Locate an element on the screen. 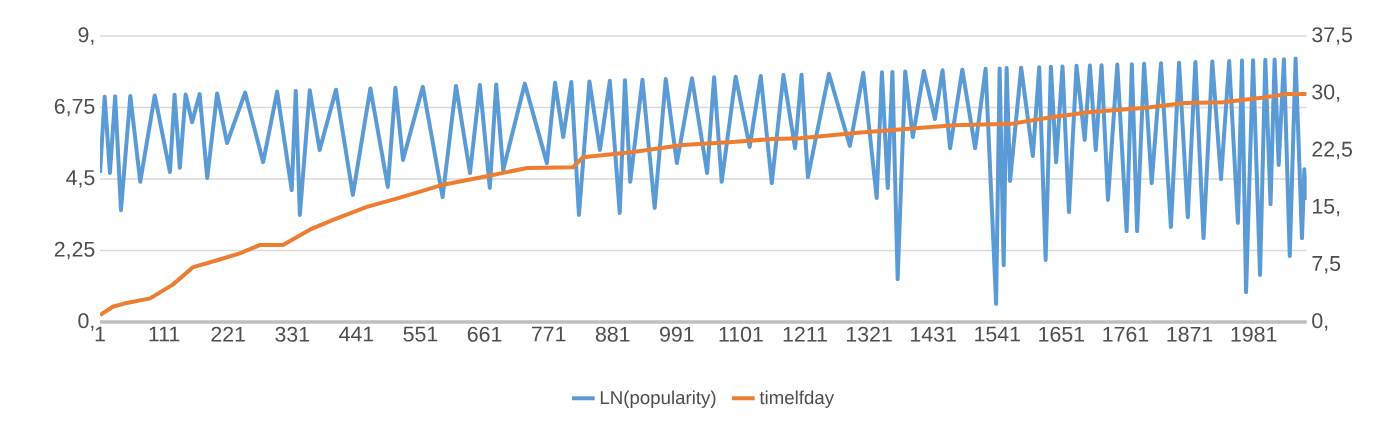 The height and width of the screenshot is (427, 1397). x-tick-label: 331 is located at coordinates (292, 334).